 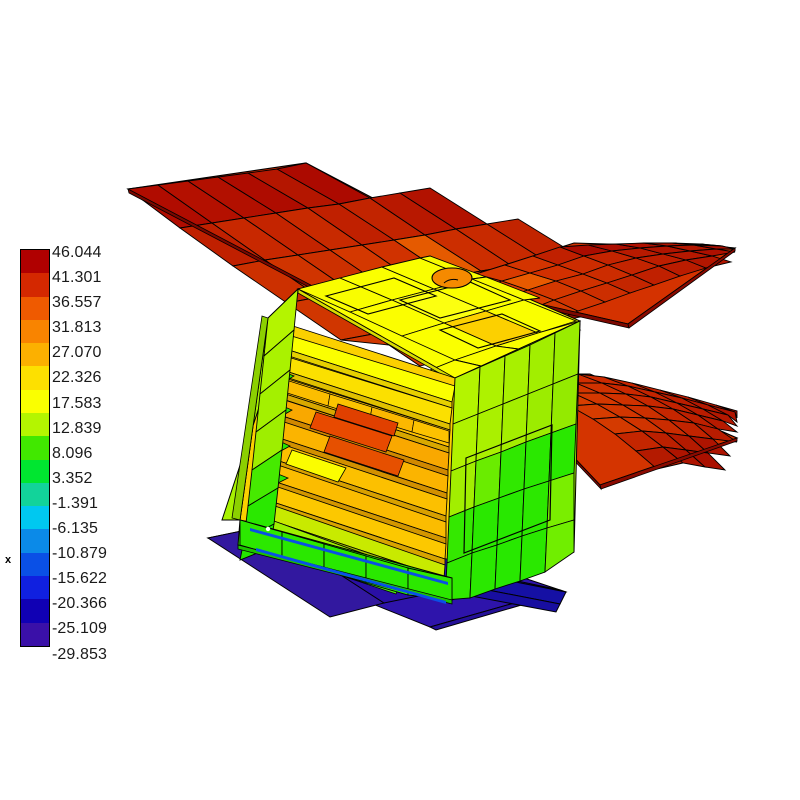 I want to click on legend-label-3: 31.813, so click(x=77, y=328).